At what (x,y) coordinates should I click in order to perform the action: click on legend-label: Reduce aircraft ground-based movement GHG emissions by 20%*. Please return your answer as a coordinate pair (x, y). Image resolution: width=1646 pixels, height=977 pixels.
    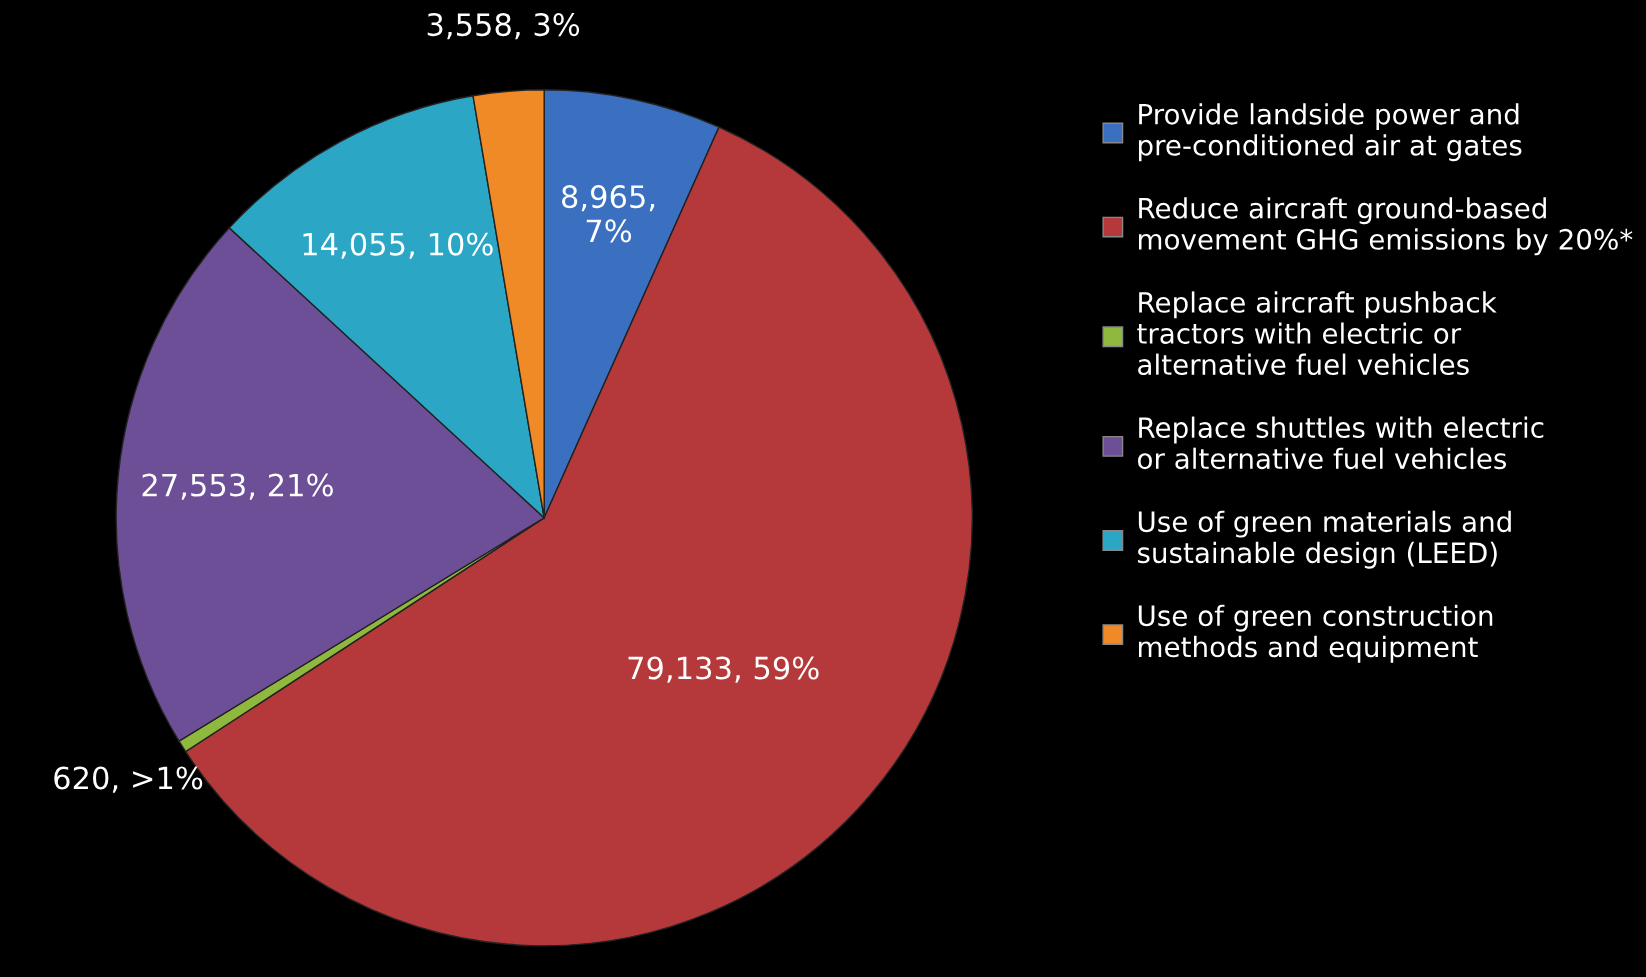
    Looking at the image, I should click on (1385, 226).